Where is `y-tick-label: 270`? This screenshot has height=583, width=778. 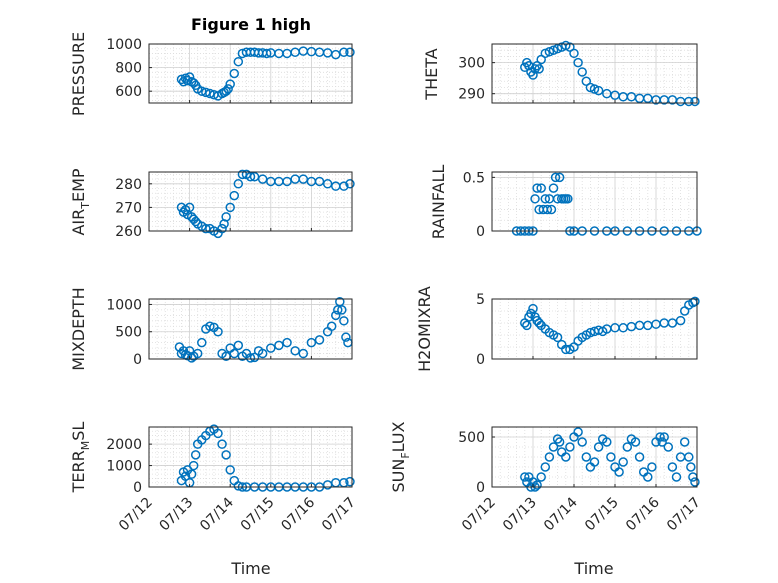
y-tick-label: 270 is located at coordinates (128, 208).